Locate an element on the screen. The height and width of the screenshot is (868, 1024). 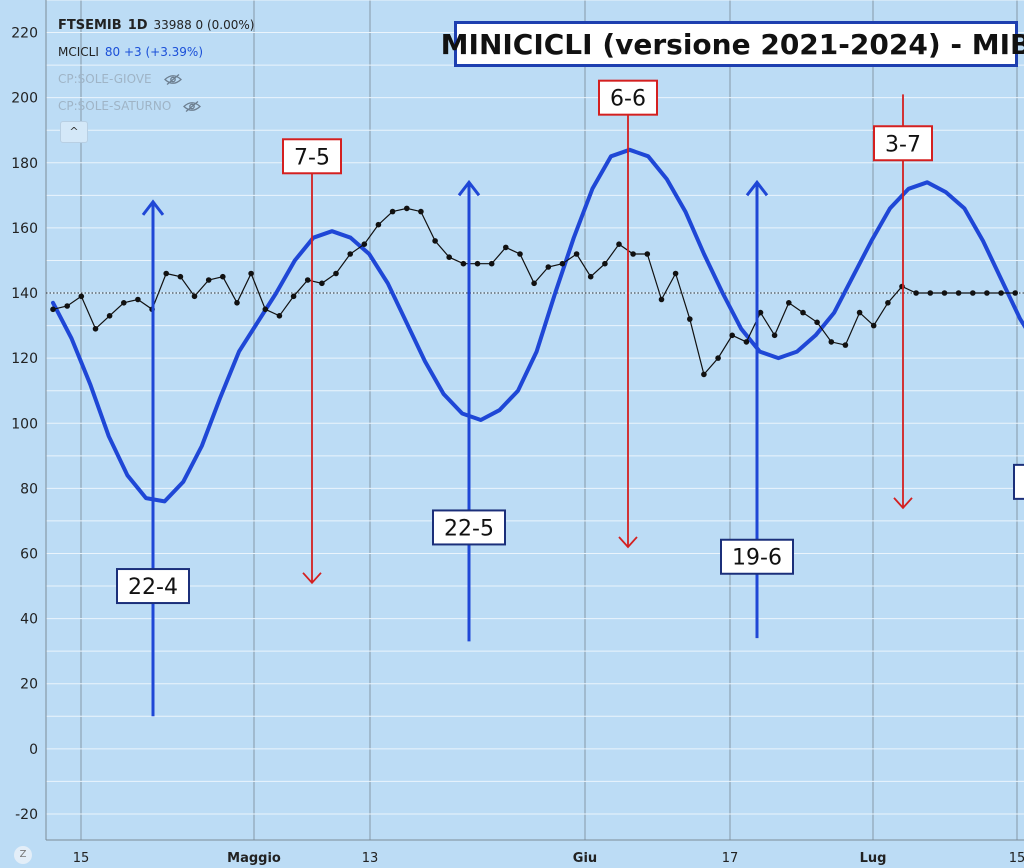
legend-hidden-indicator-1: CP:SOLE-GIOVE is located at coordinates (156, 79).